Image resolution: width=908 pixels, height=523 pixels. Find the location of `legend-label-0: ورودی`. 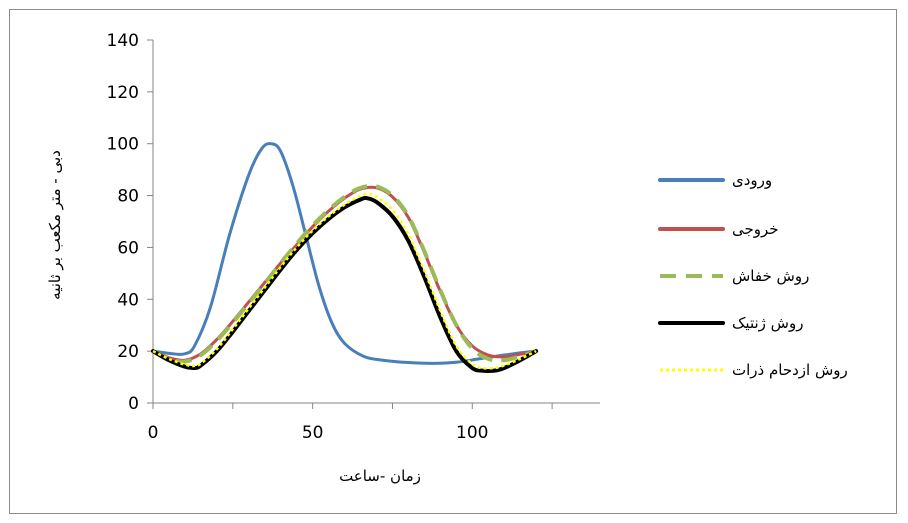

legend-label-0: ورودی is located at coordinates (752, 180).